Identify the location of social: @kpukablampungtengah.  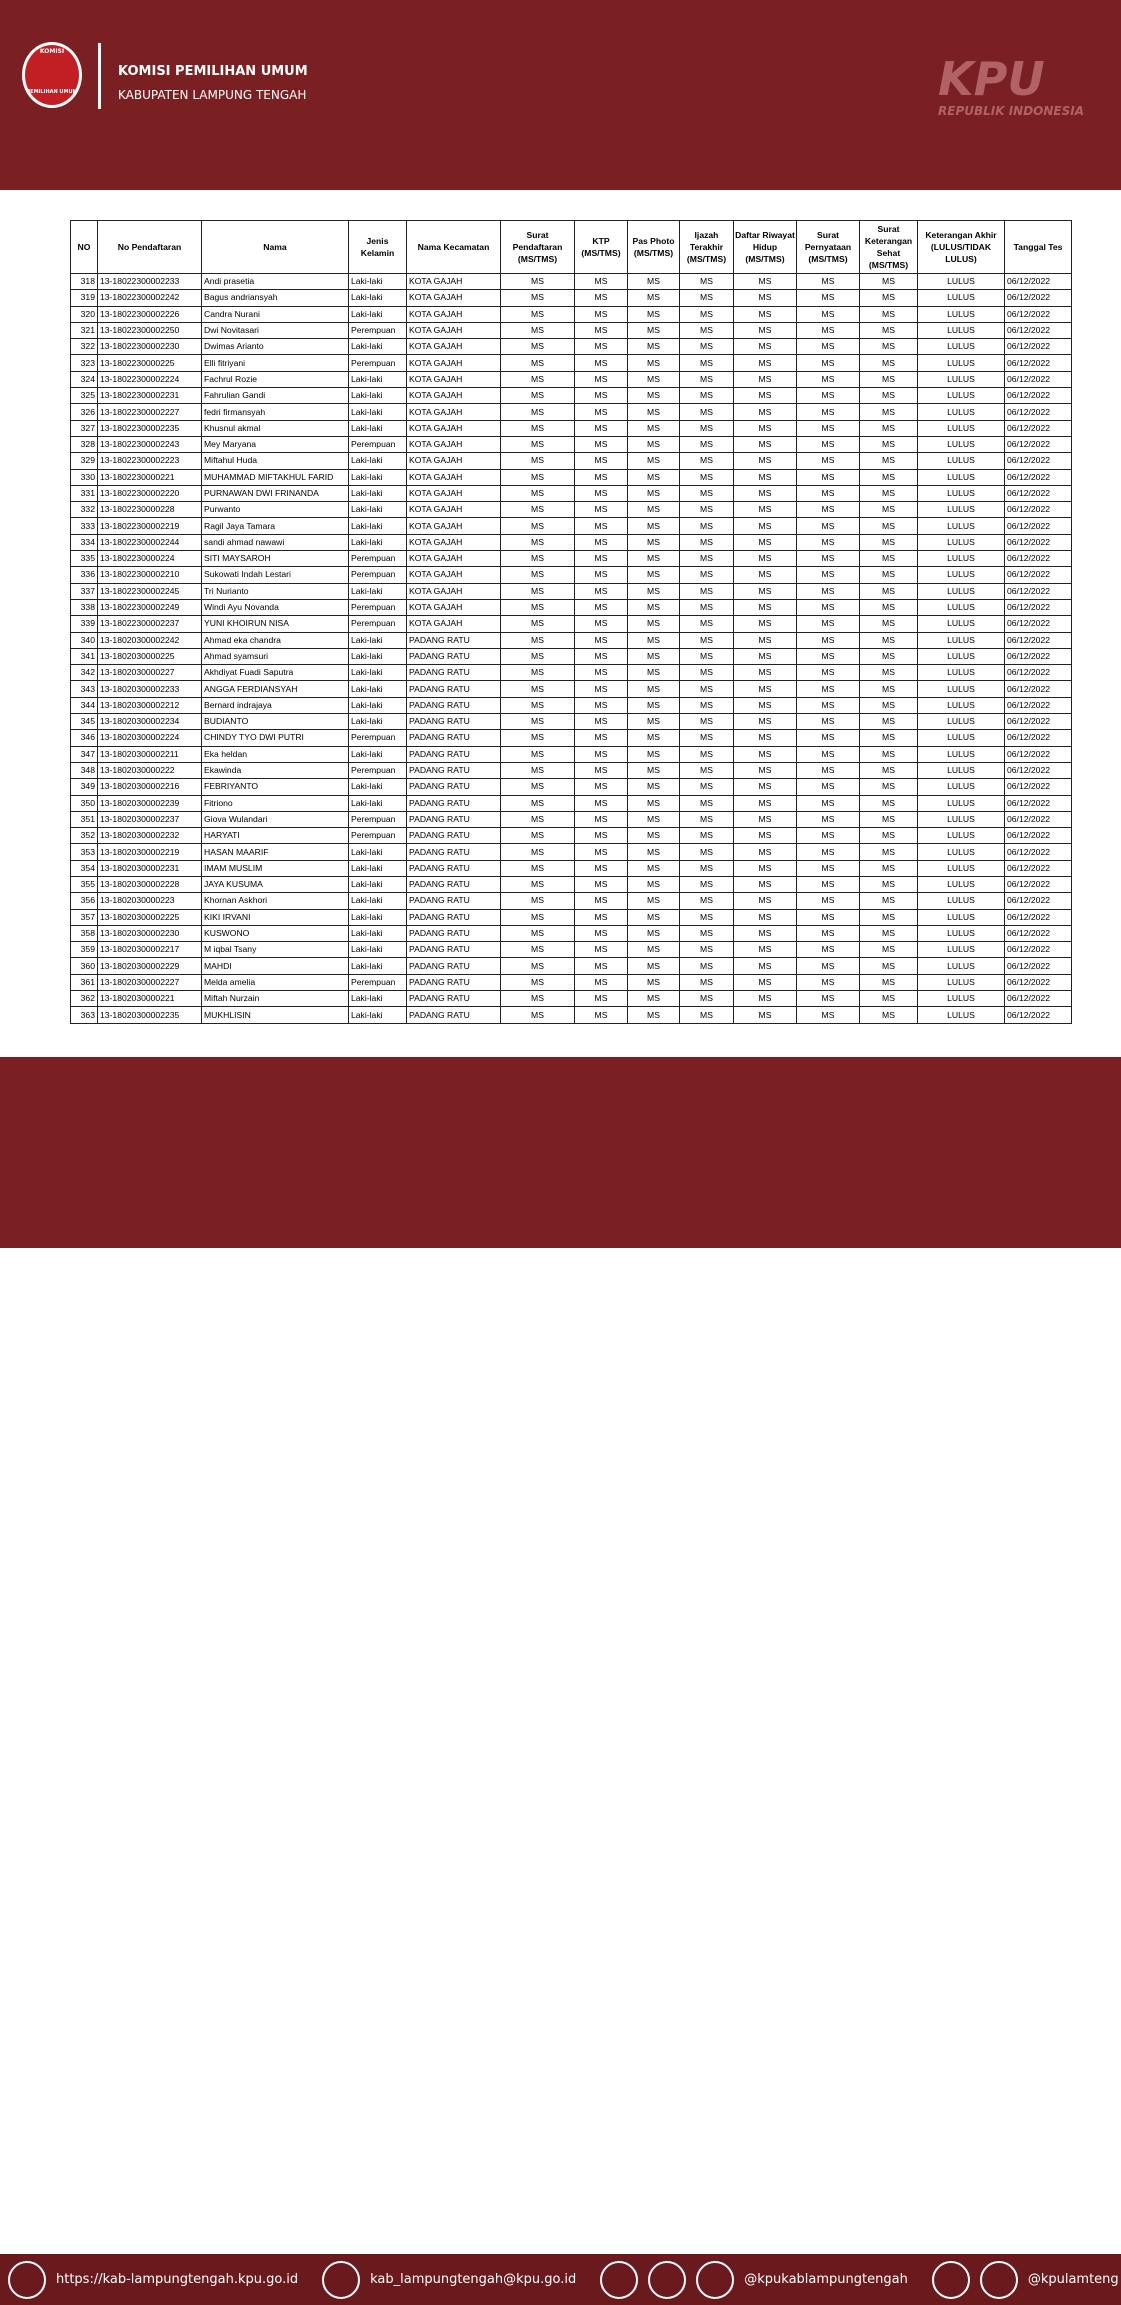
(826, 2279).